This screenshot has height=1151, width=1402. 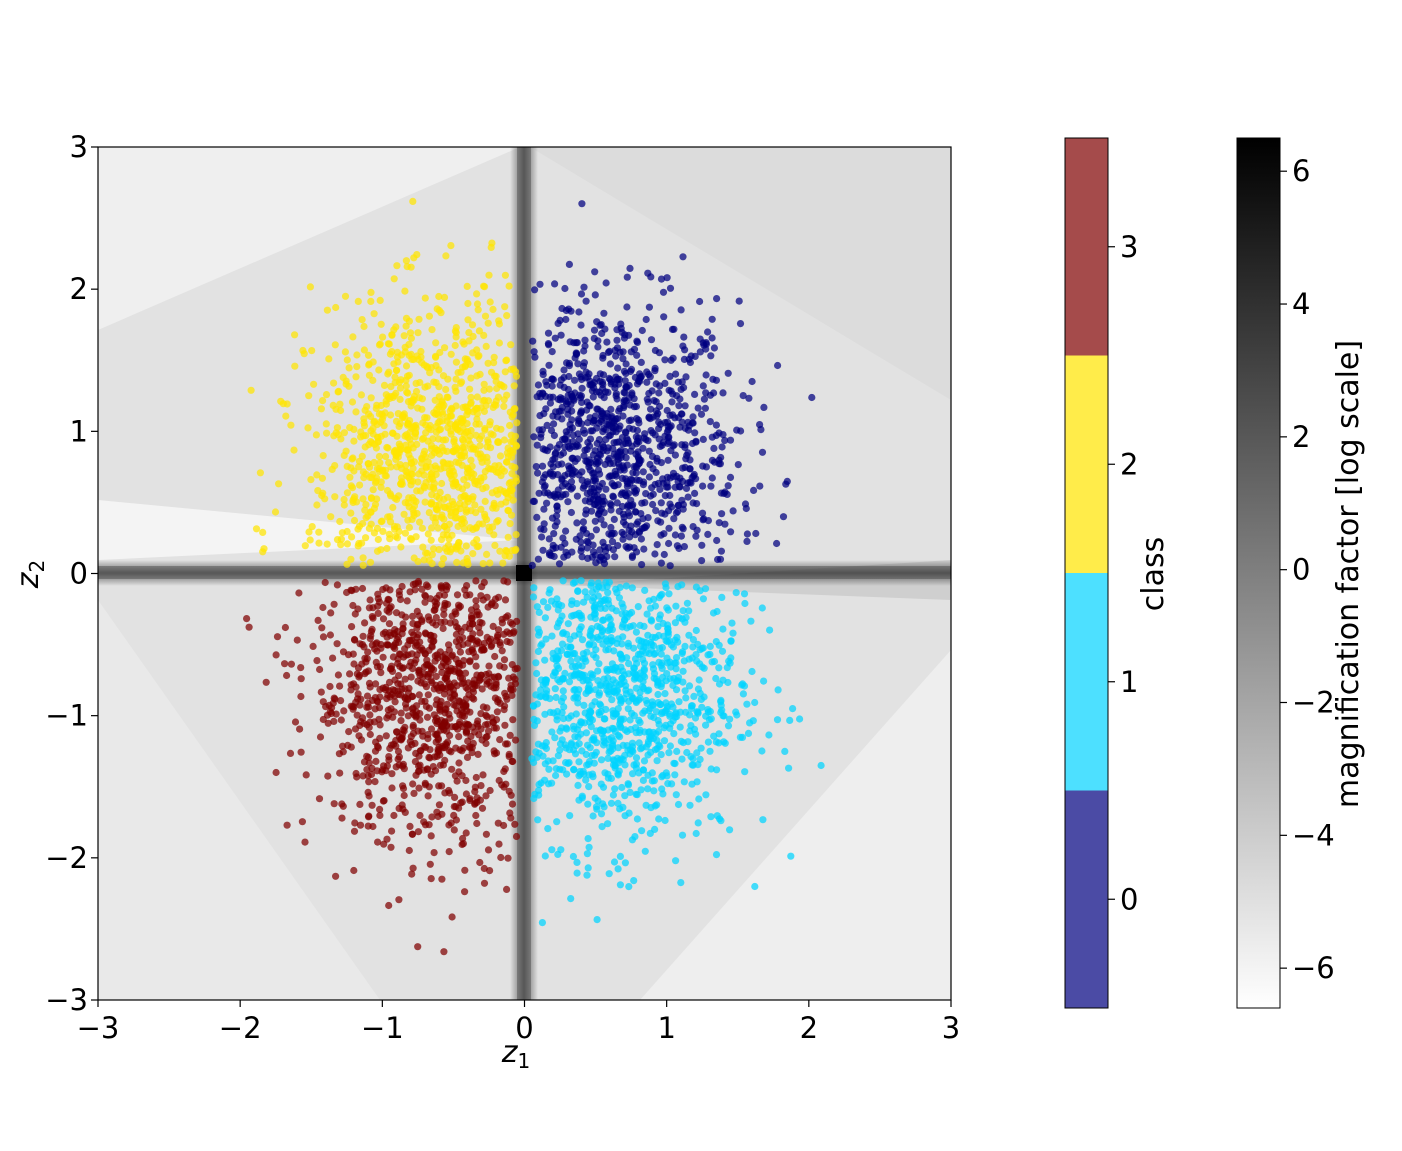 What do you see at coordinates (66, 1000) in the screenshot?
I see `y-tick-label: −3` at bounding box center [66, 1000].